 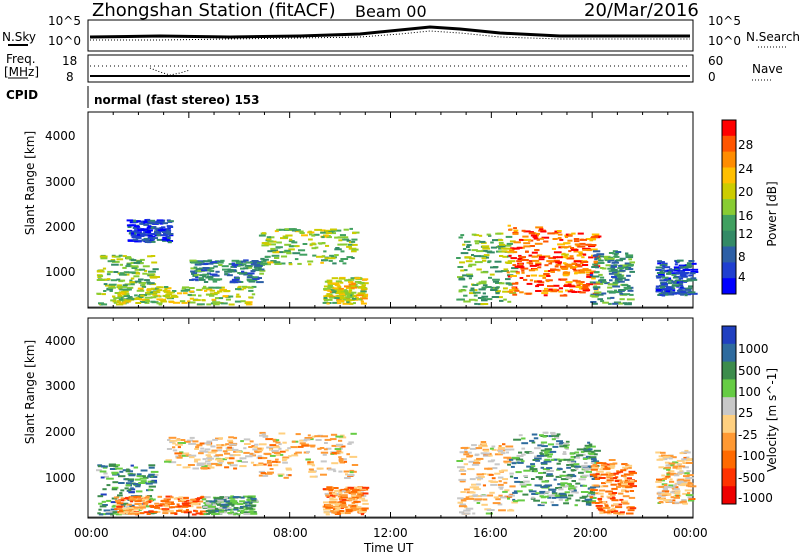 What do you see at coordinates (19, 37) in the screenshot?
I see `nsky-label: N.Sky` at bounding box center [19, 37].